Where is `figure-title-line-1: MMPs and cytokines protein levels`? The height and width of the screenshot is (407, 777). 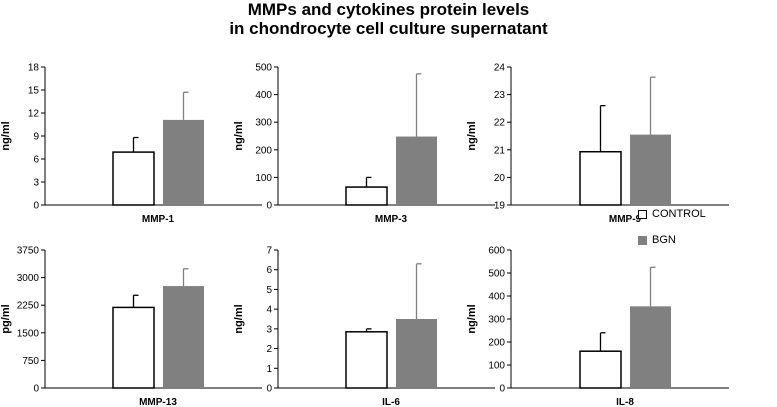
figure-title-line-1: MMPs and cytokines protein levels is located at coordinates (388, 9).